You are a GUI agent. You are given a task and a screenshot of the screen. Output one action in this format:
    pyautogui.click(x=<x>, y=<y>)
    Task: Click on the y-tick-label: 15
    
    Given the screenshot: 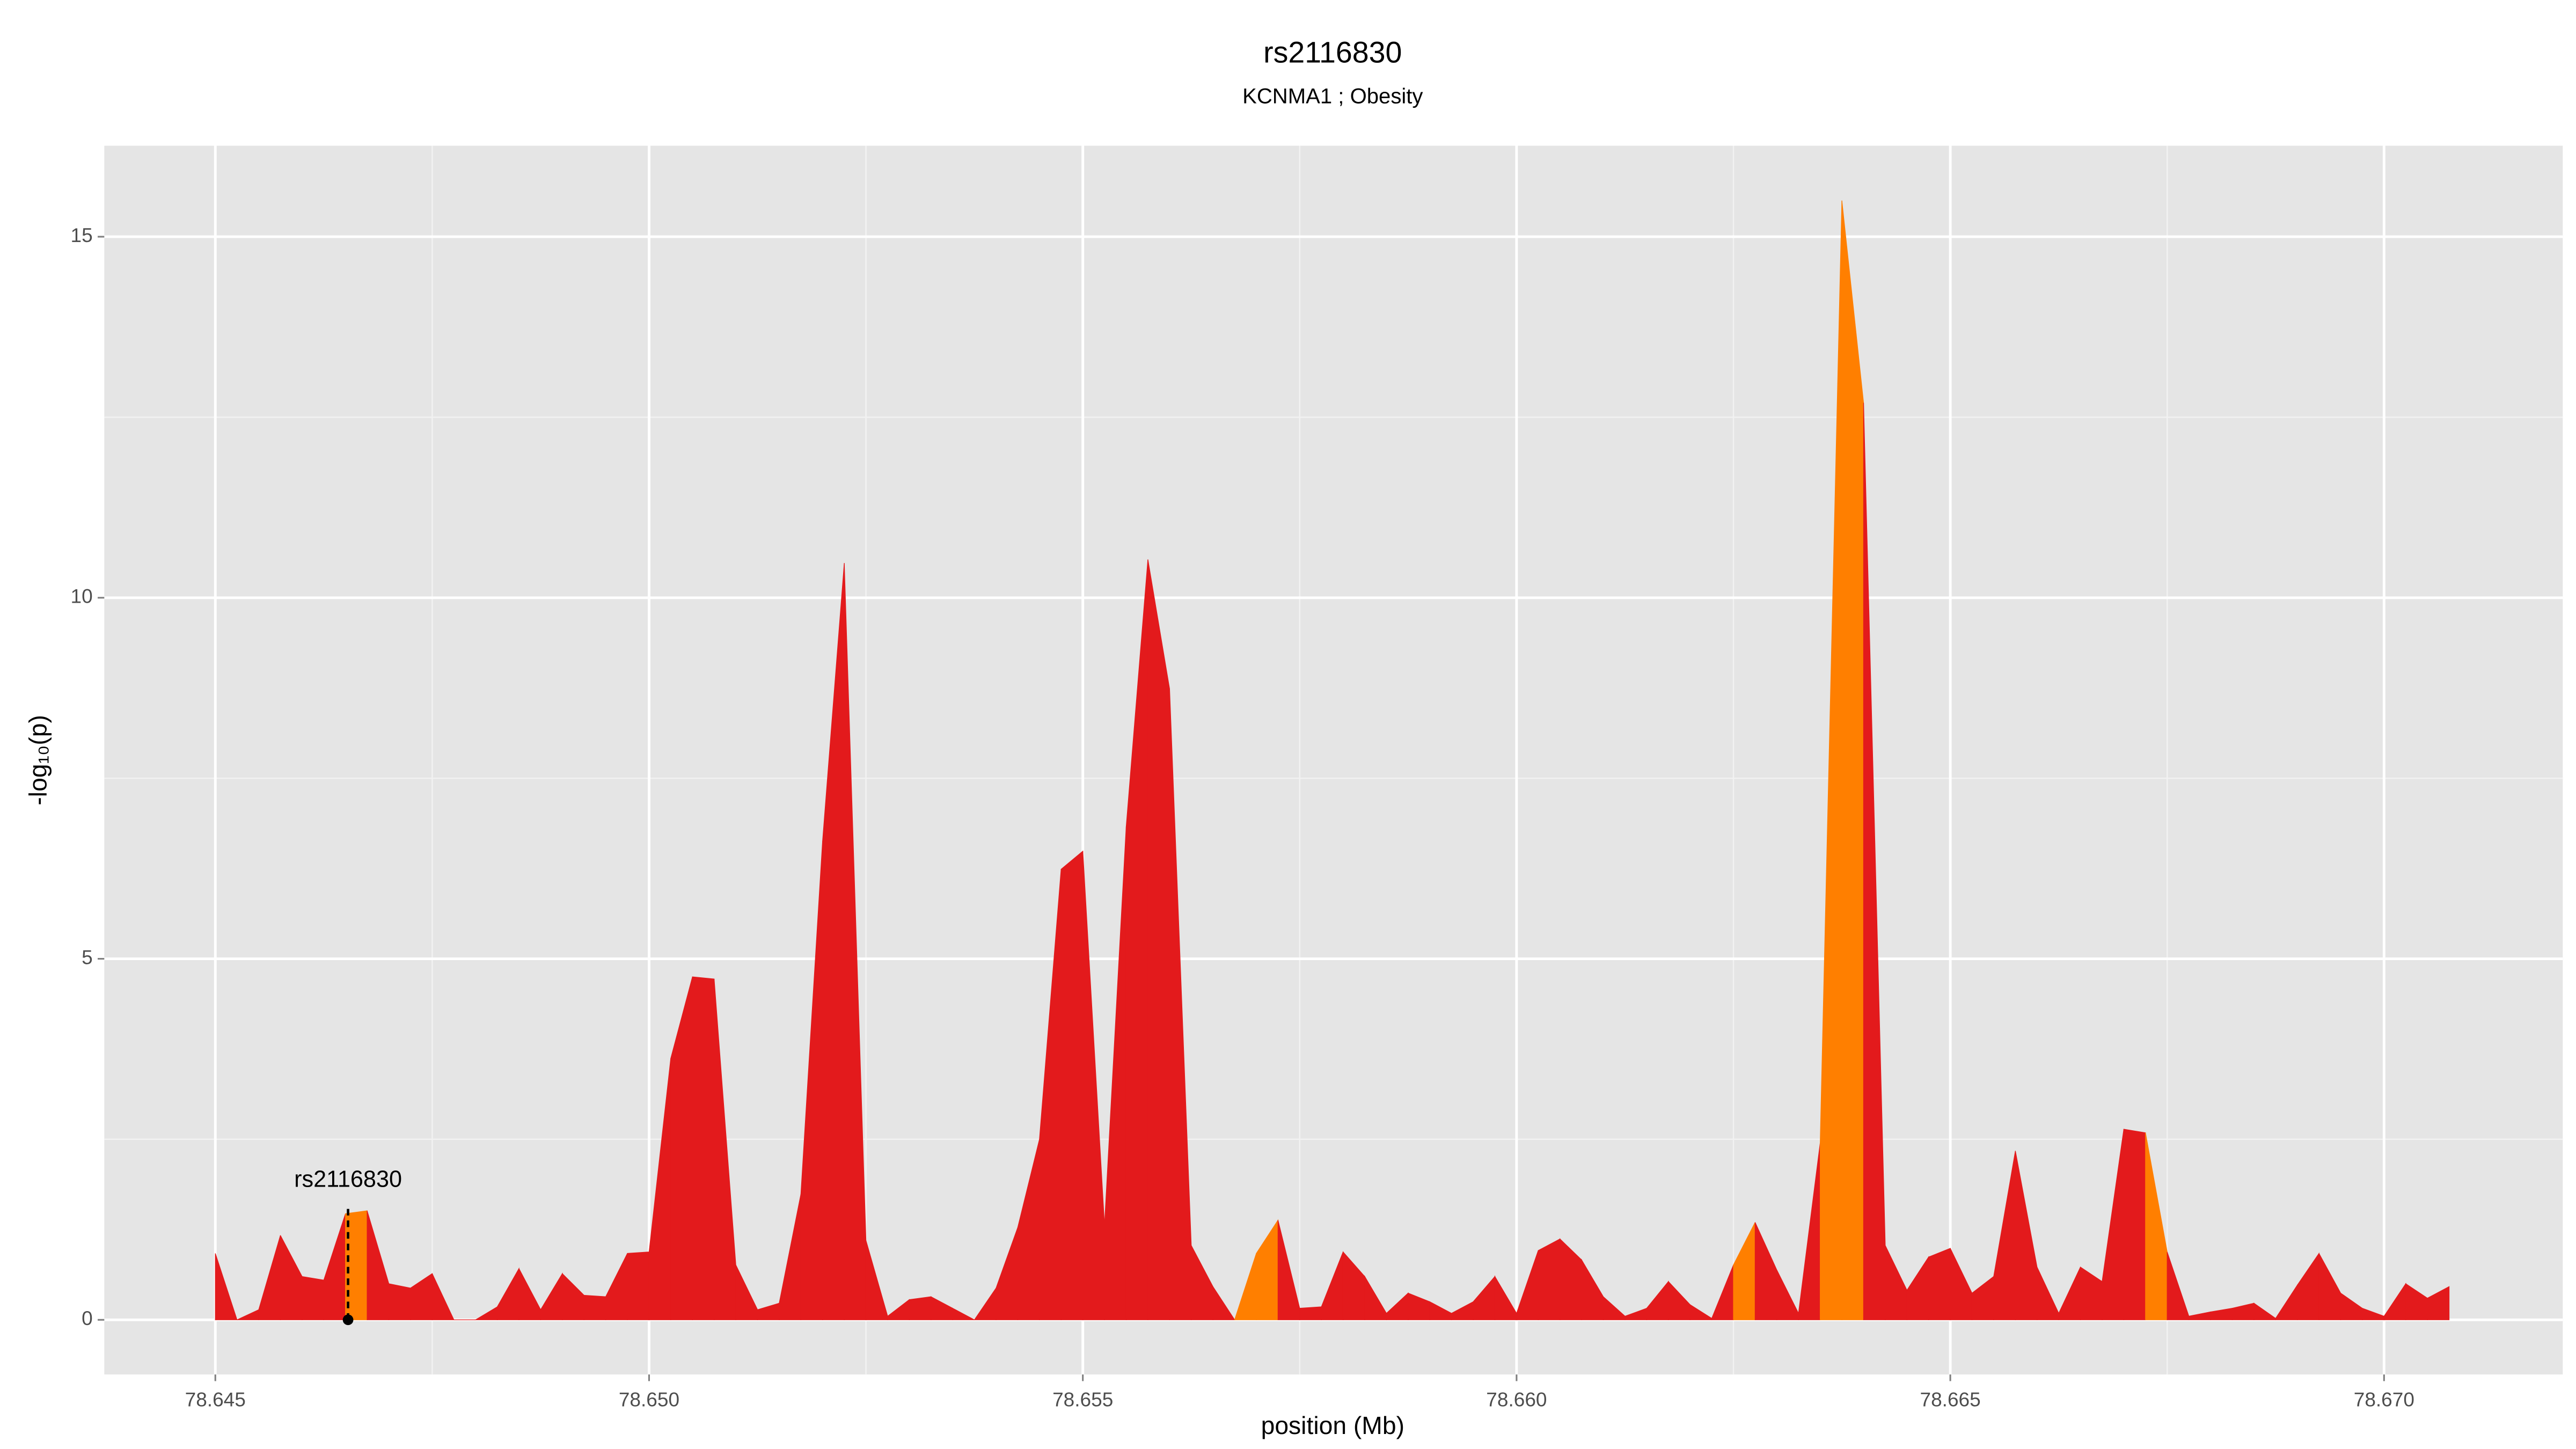 What is the action you would take?
    pyautogui.click(x=82, y=235)
    